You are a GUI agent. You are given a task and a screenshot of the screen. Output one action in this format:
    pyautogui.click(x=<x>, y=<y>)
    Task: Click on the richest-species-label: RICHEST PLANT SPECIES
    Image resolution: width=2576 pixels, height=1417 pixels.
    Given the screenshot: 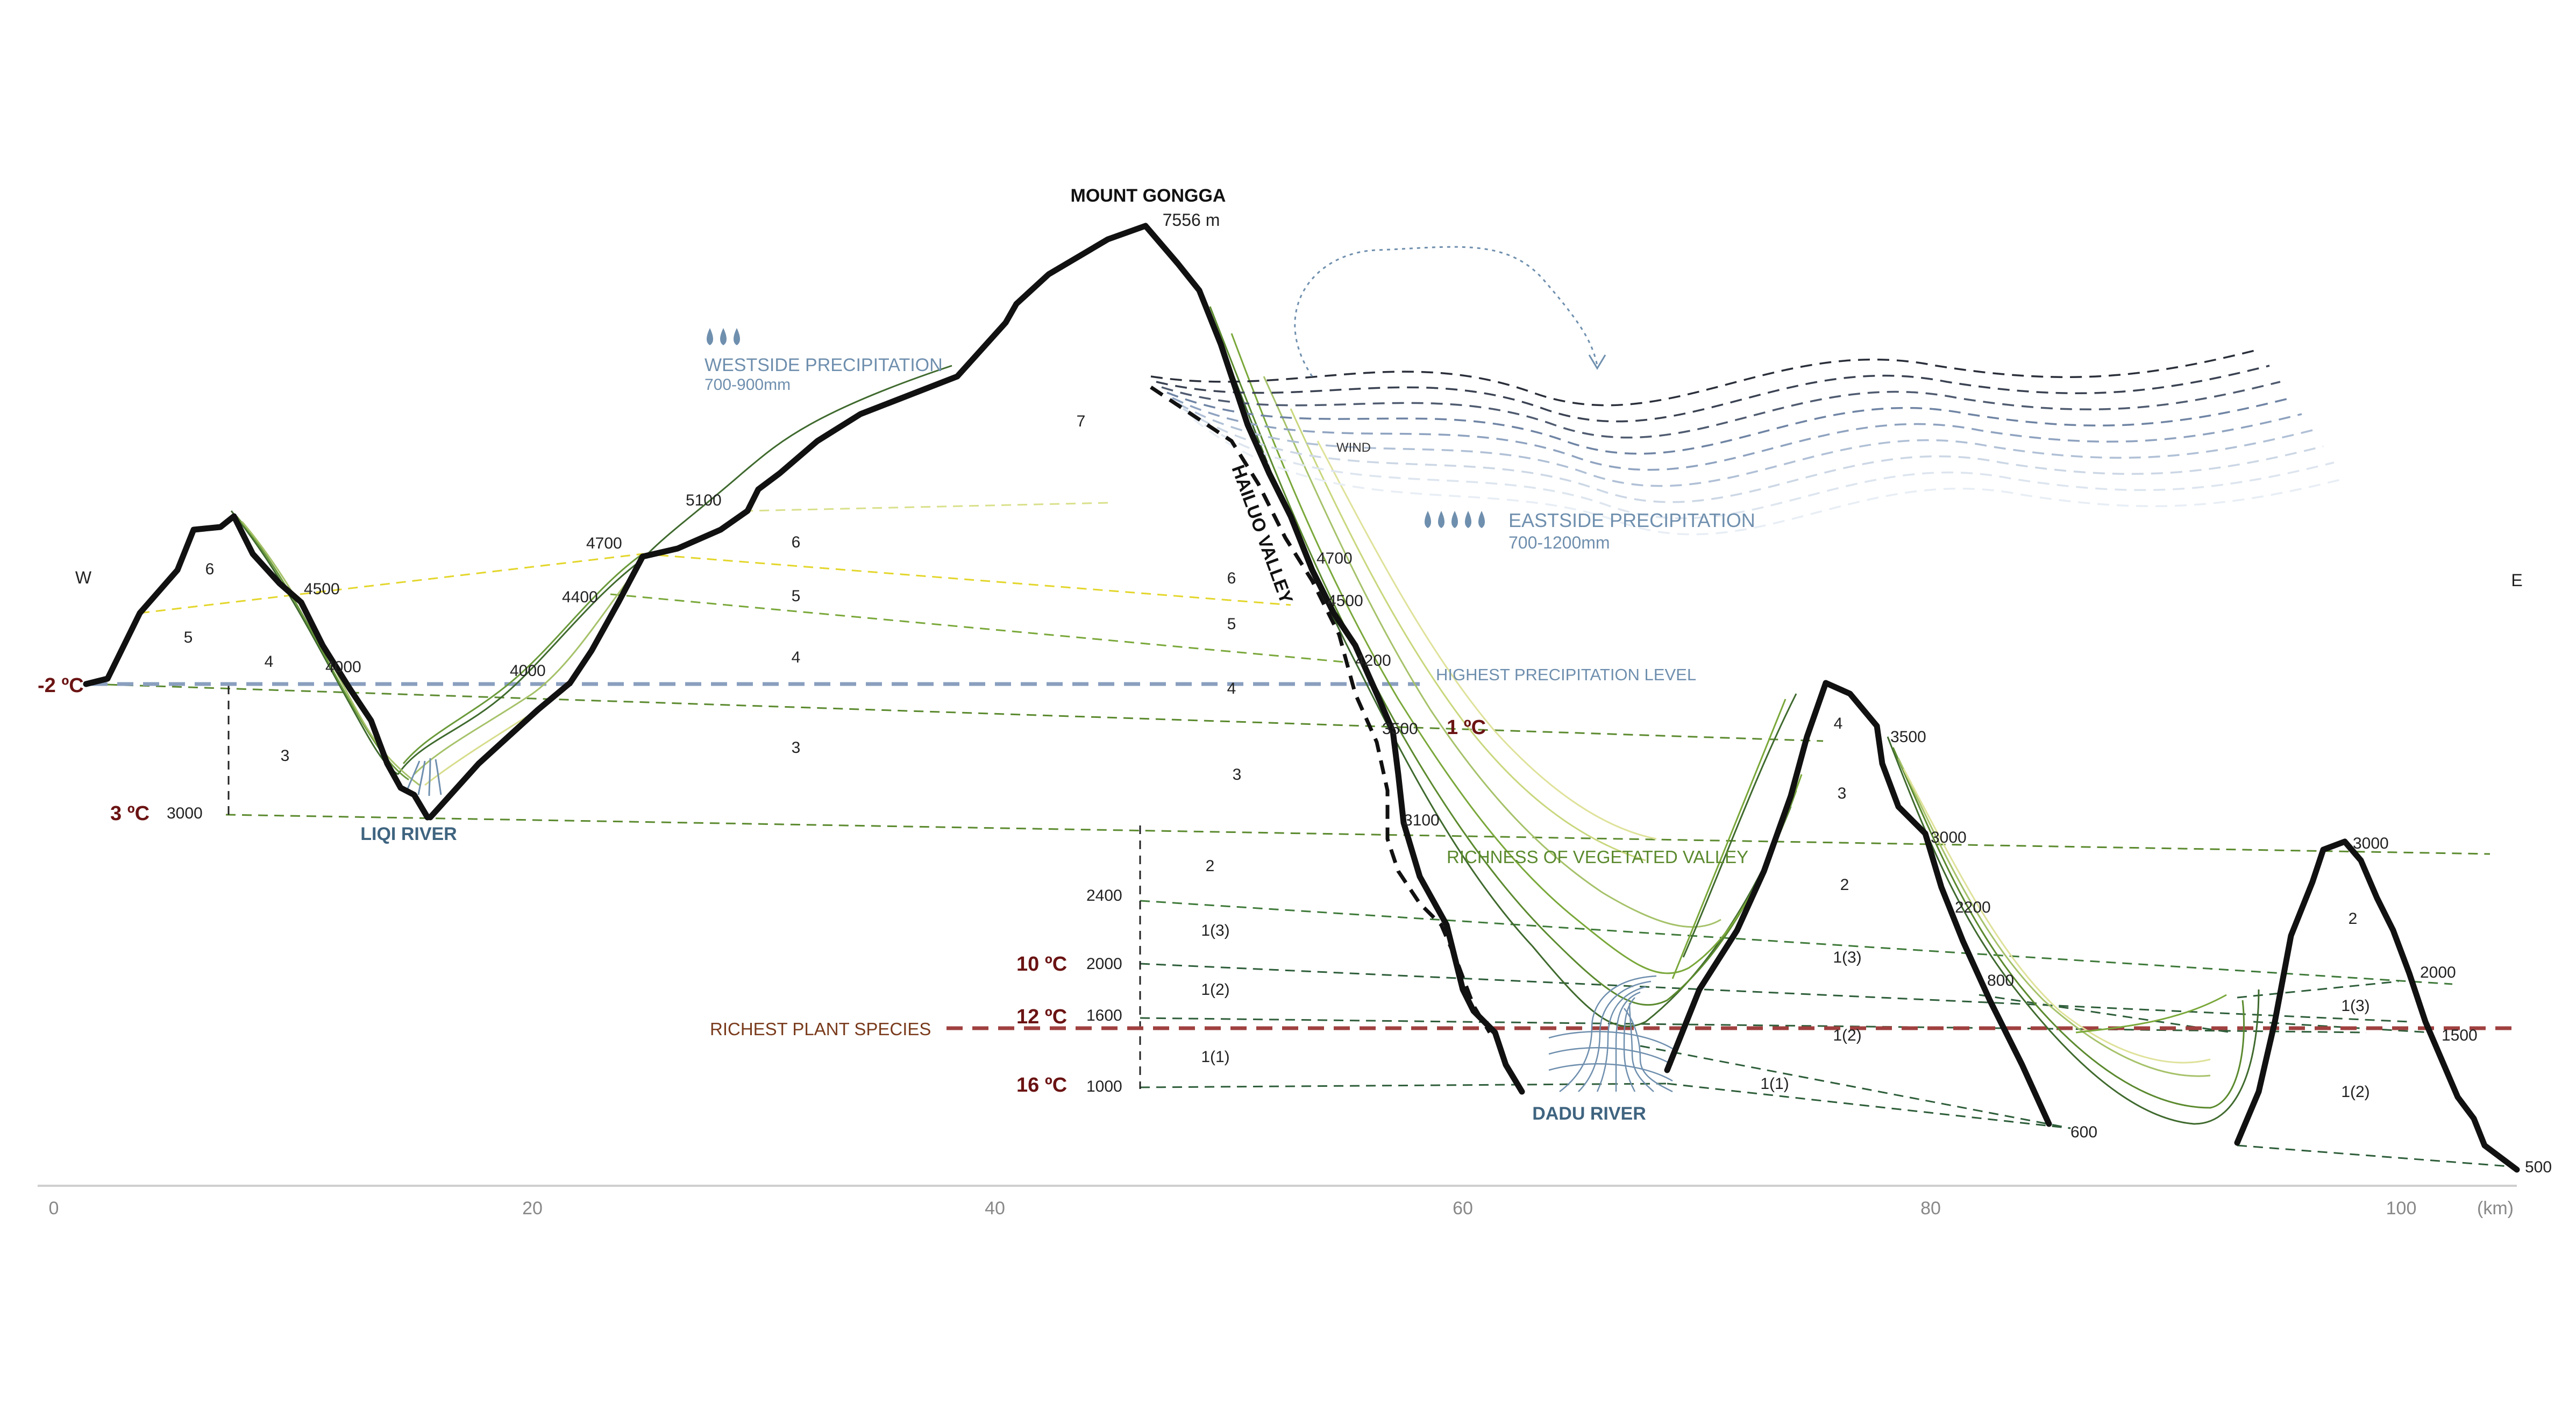 What is the action you would take?
    pyautogui.click(x=821, y=1029)
    